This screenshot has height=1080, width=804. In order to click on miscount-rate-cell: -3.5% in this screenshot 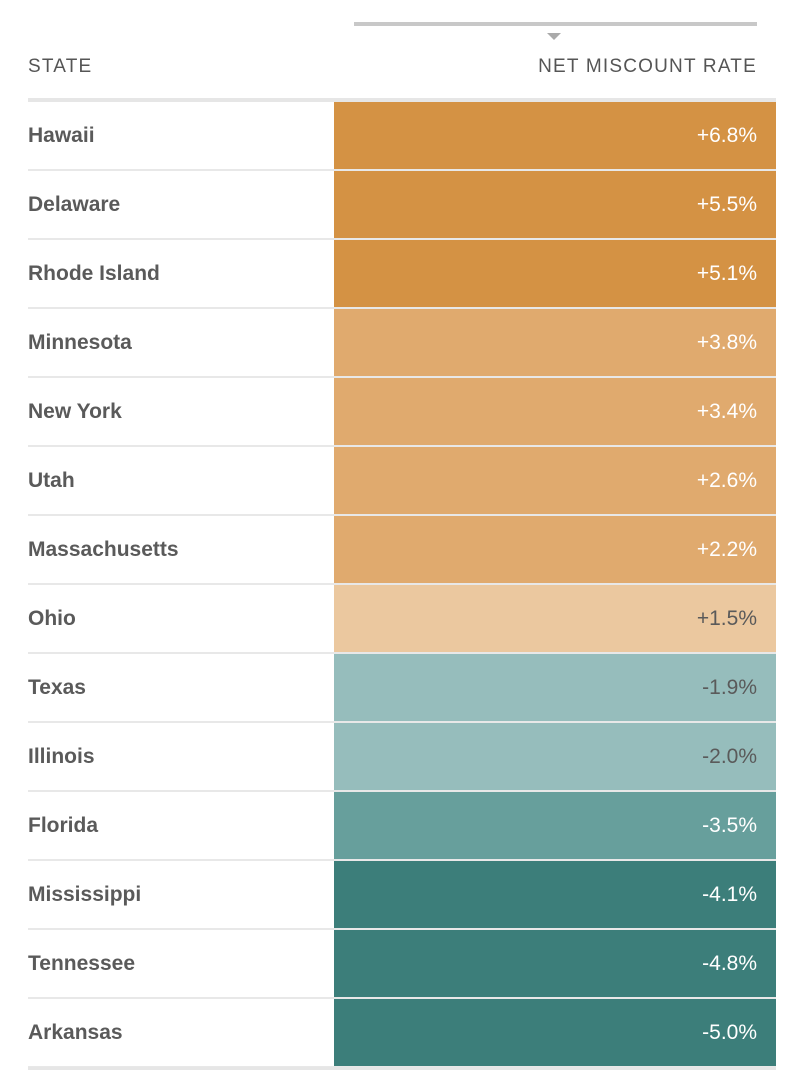, I will do `click(555, 825)`.